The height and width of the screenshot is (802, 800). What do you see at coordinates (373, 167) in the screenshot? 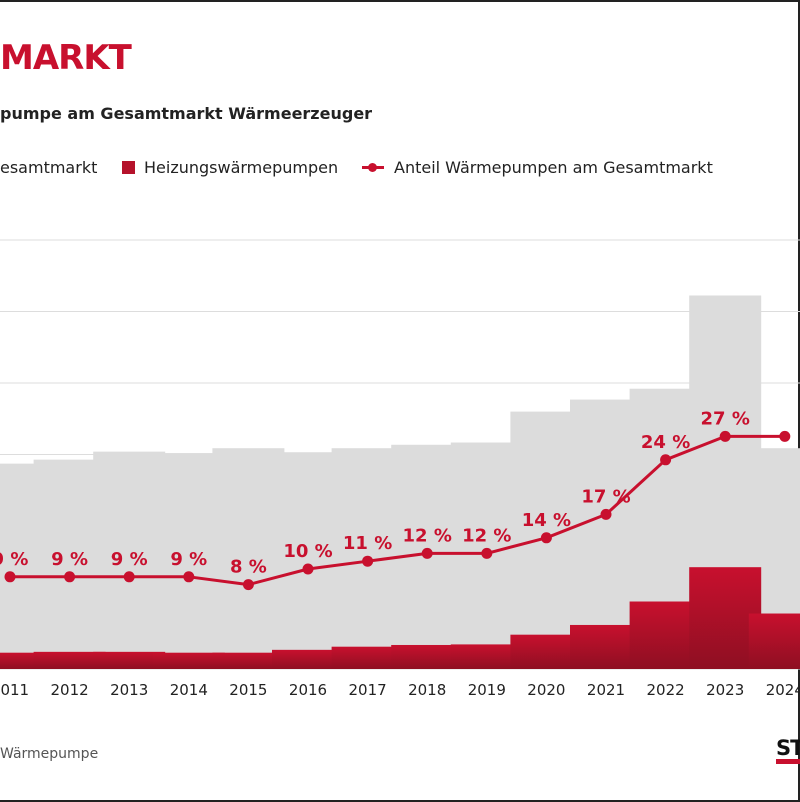
I see `legend-swatch-share-line` at bounding box center [373, 167].